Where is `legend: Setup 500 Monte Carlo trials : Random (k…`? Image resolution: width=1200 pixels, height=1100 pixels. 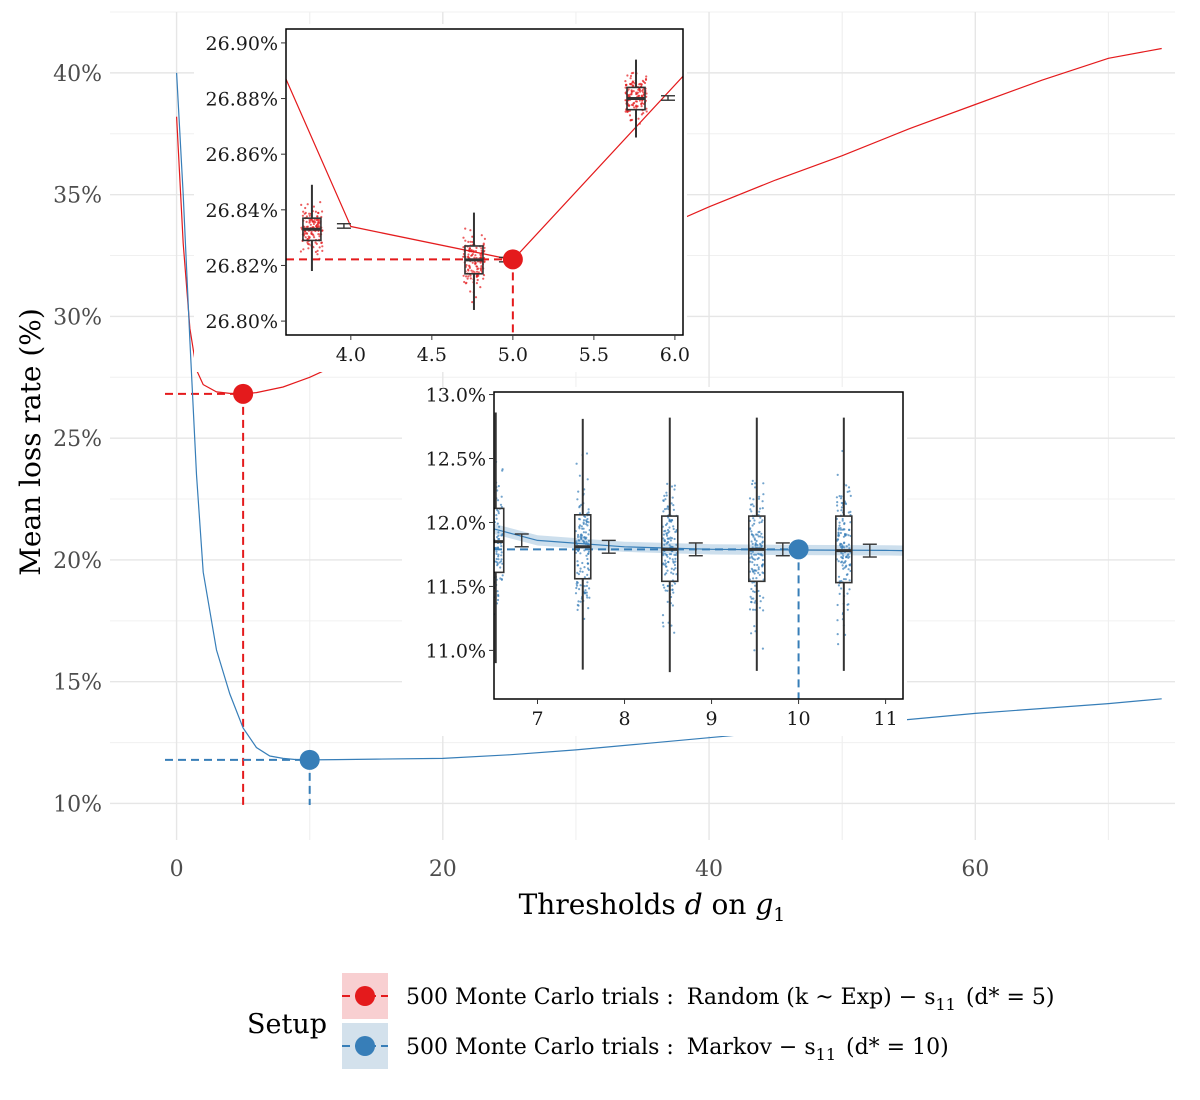 legend: Setup 500 Monte Carlo trials : Random (k… is located at coordinates (651, 1021).